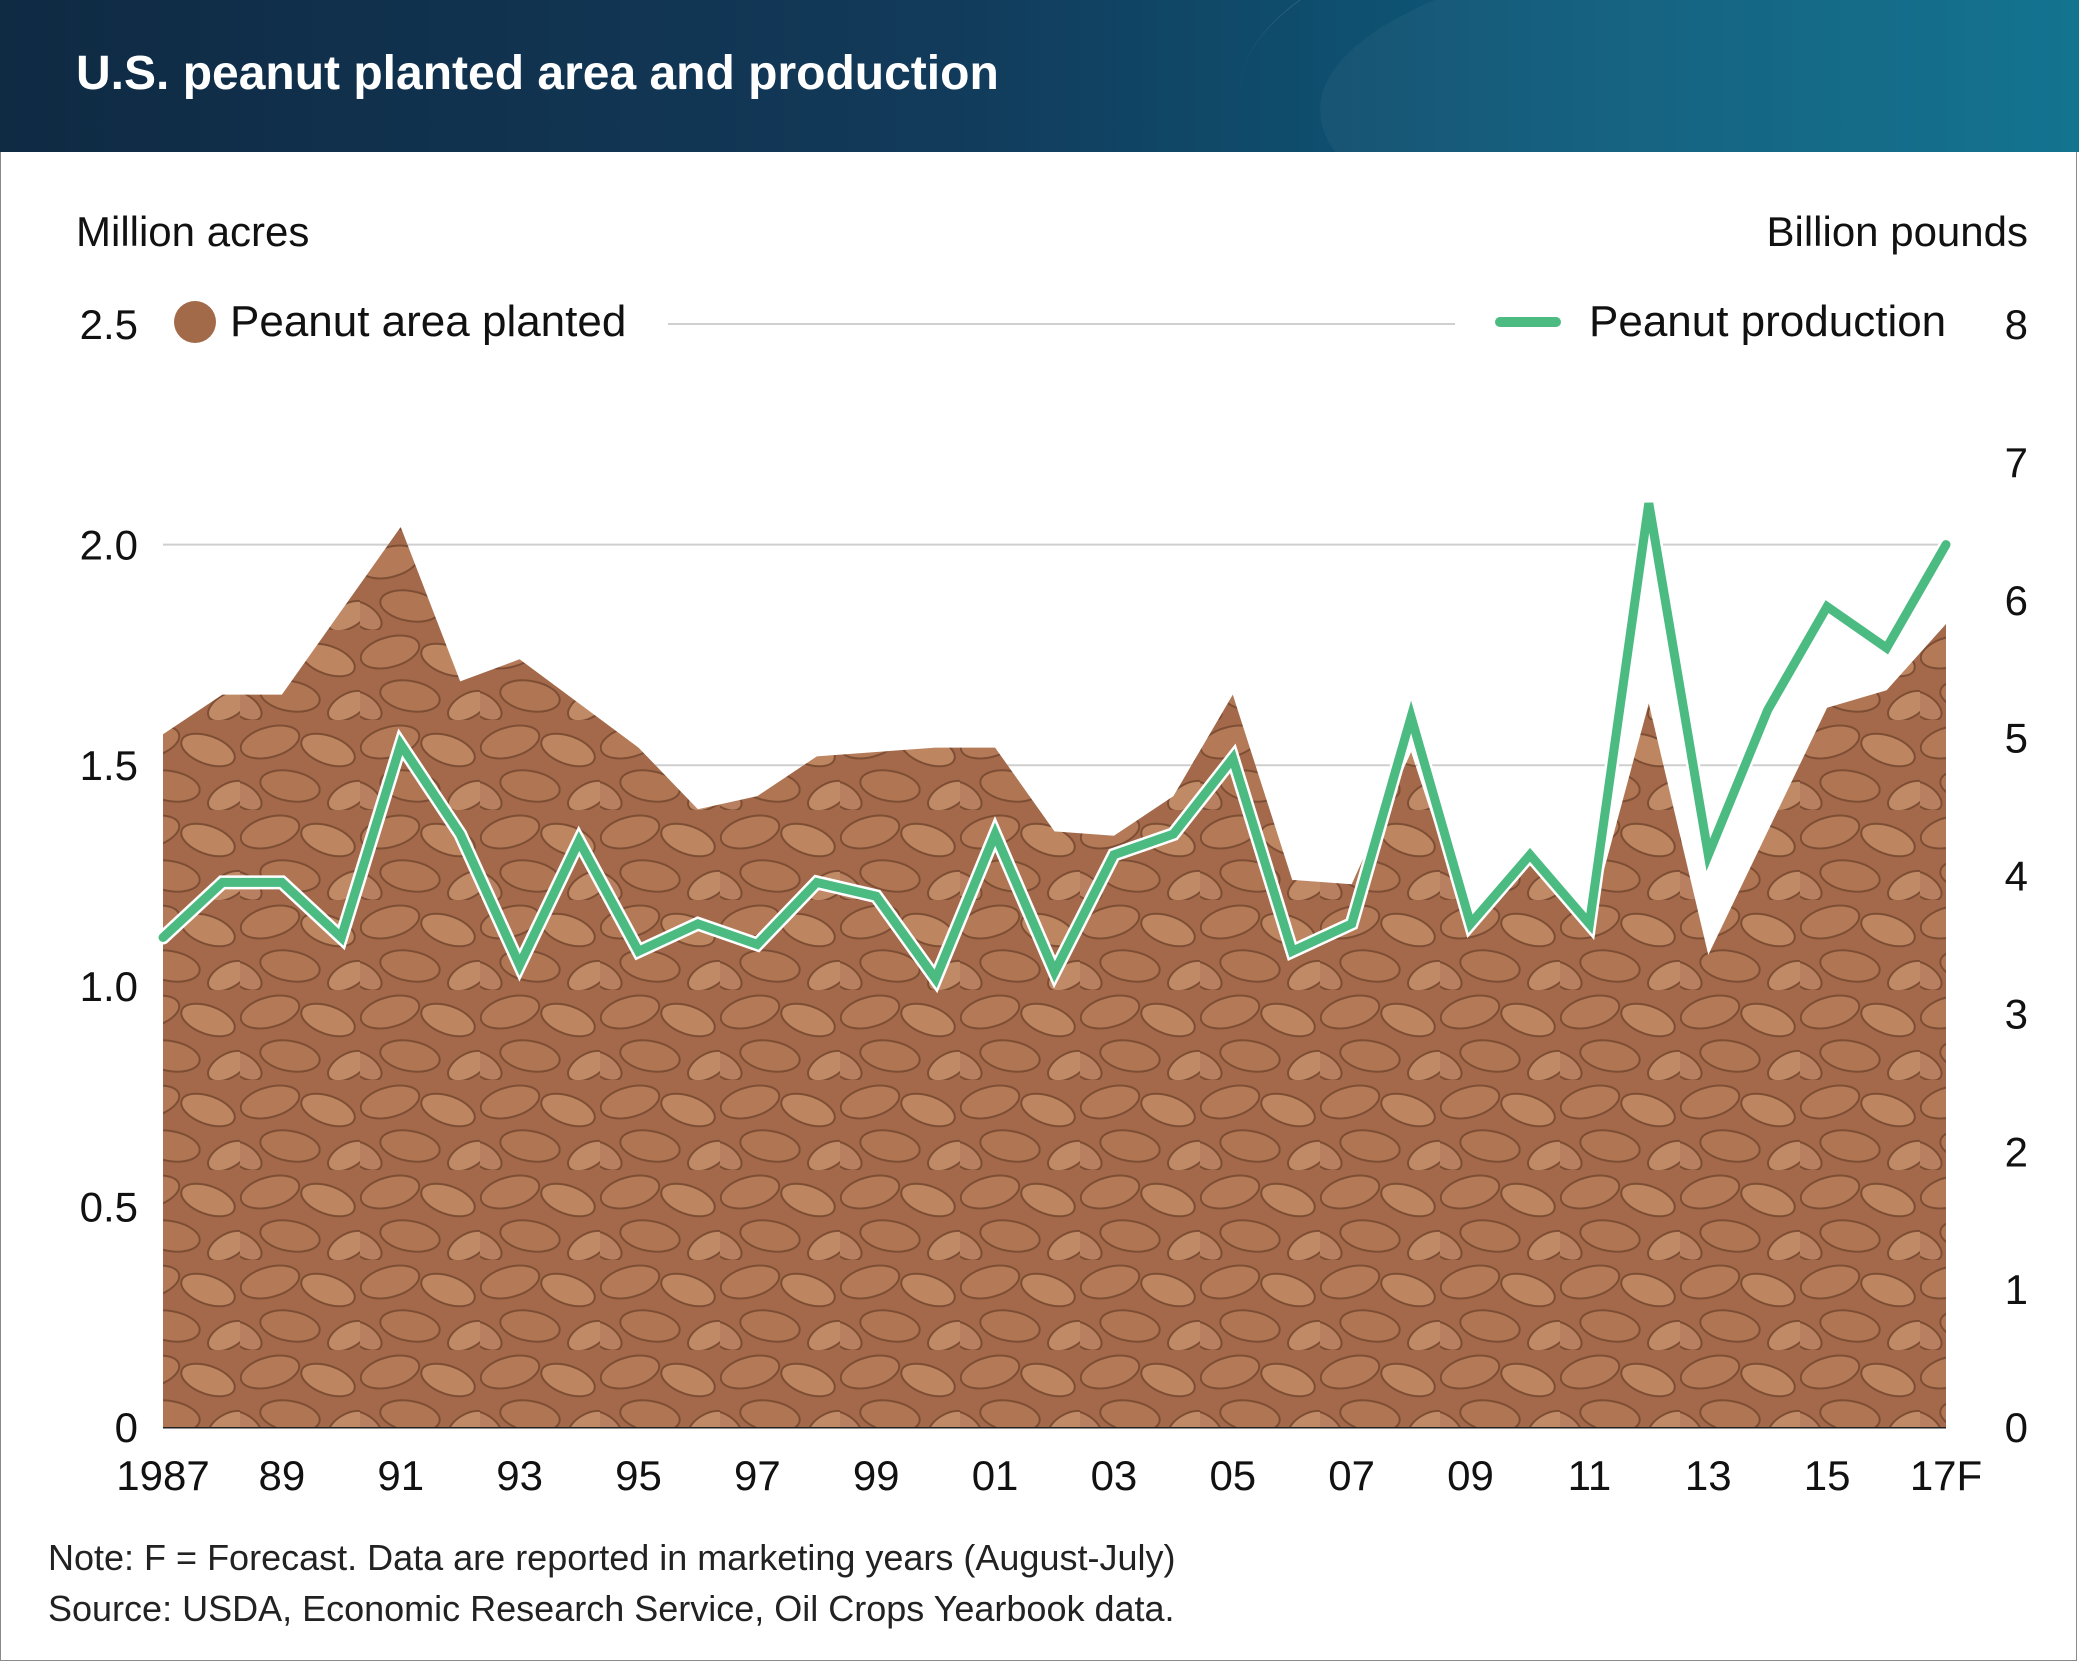 The image size is (2079, 1663). What do you see at coordinates (1590, 1475) in the screenshot?
I see `x-tick-label: 11` at bounding box center [1590, 1475].